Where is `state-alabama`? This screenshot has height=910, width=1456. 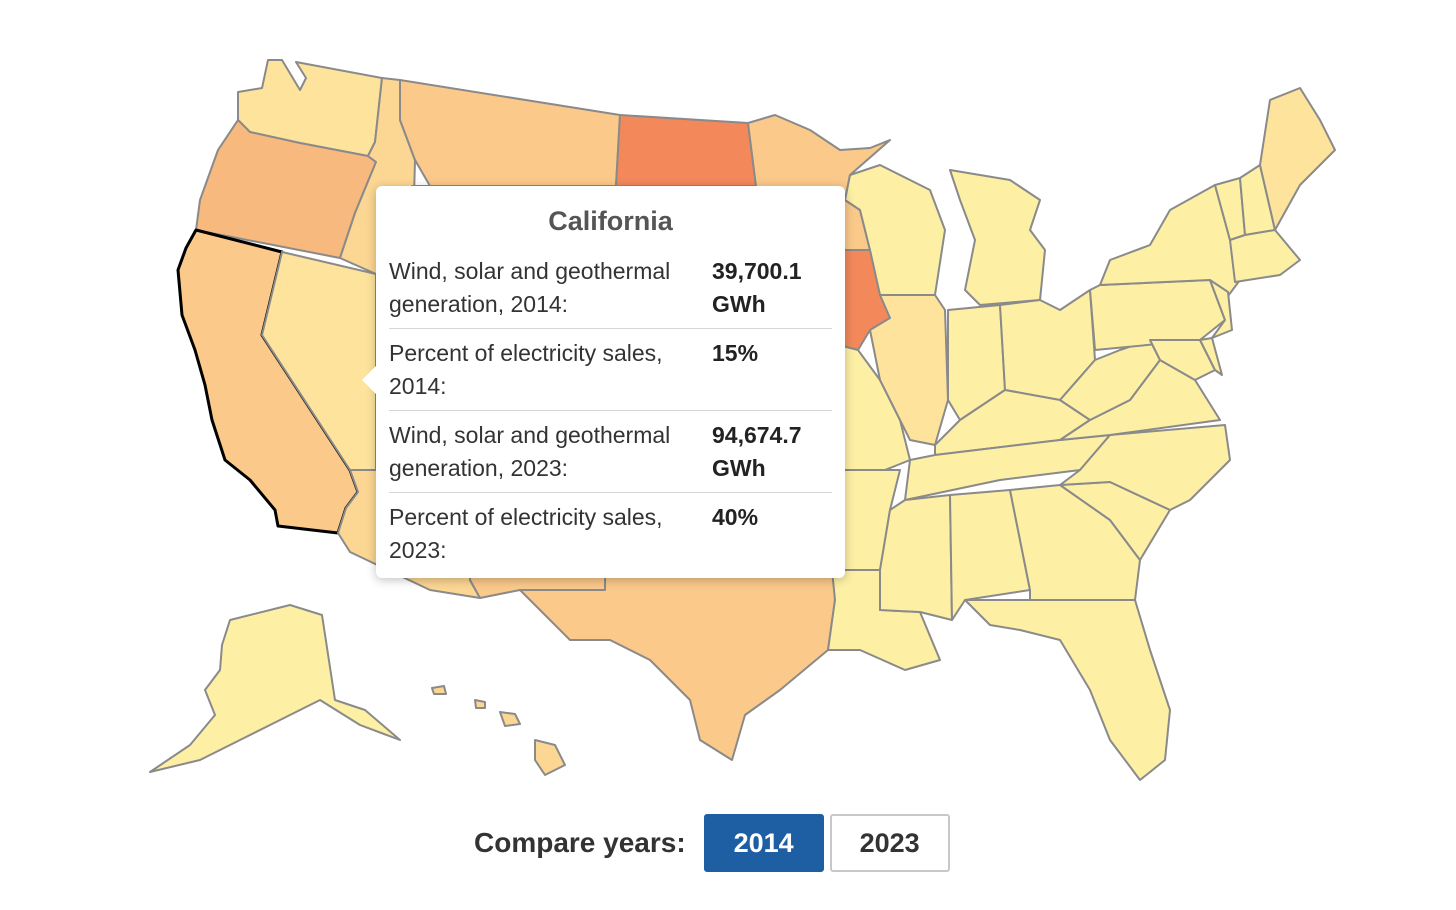
state-alabama is located at coordinates (990, 555).